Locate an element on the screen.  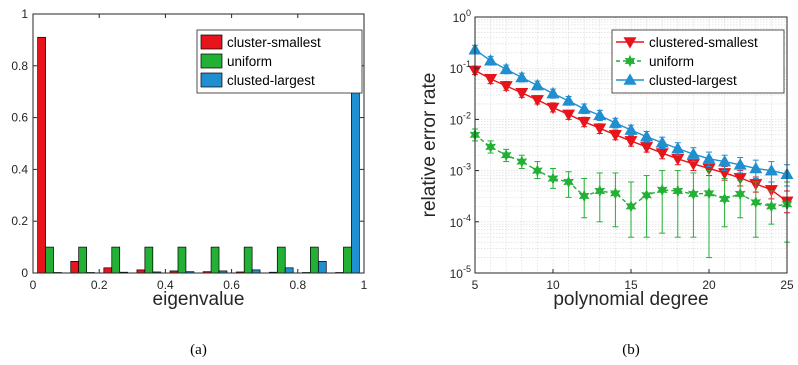
x-tick-label: 5 is located at coordinates (475, 285).